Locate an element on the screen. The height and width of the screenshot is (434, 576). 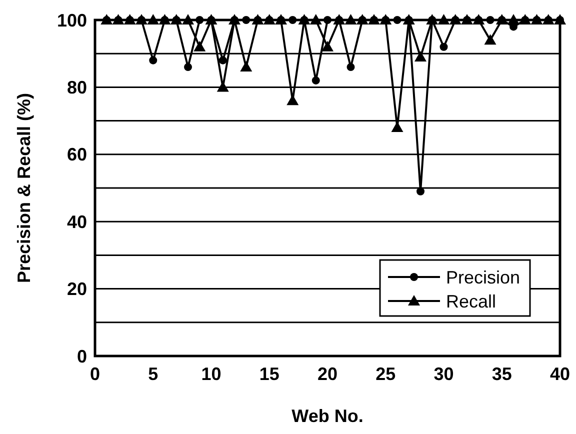
y-tick-label: 80 is located at coordinates (76, 88).